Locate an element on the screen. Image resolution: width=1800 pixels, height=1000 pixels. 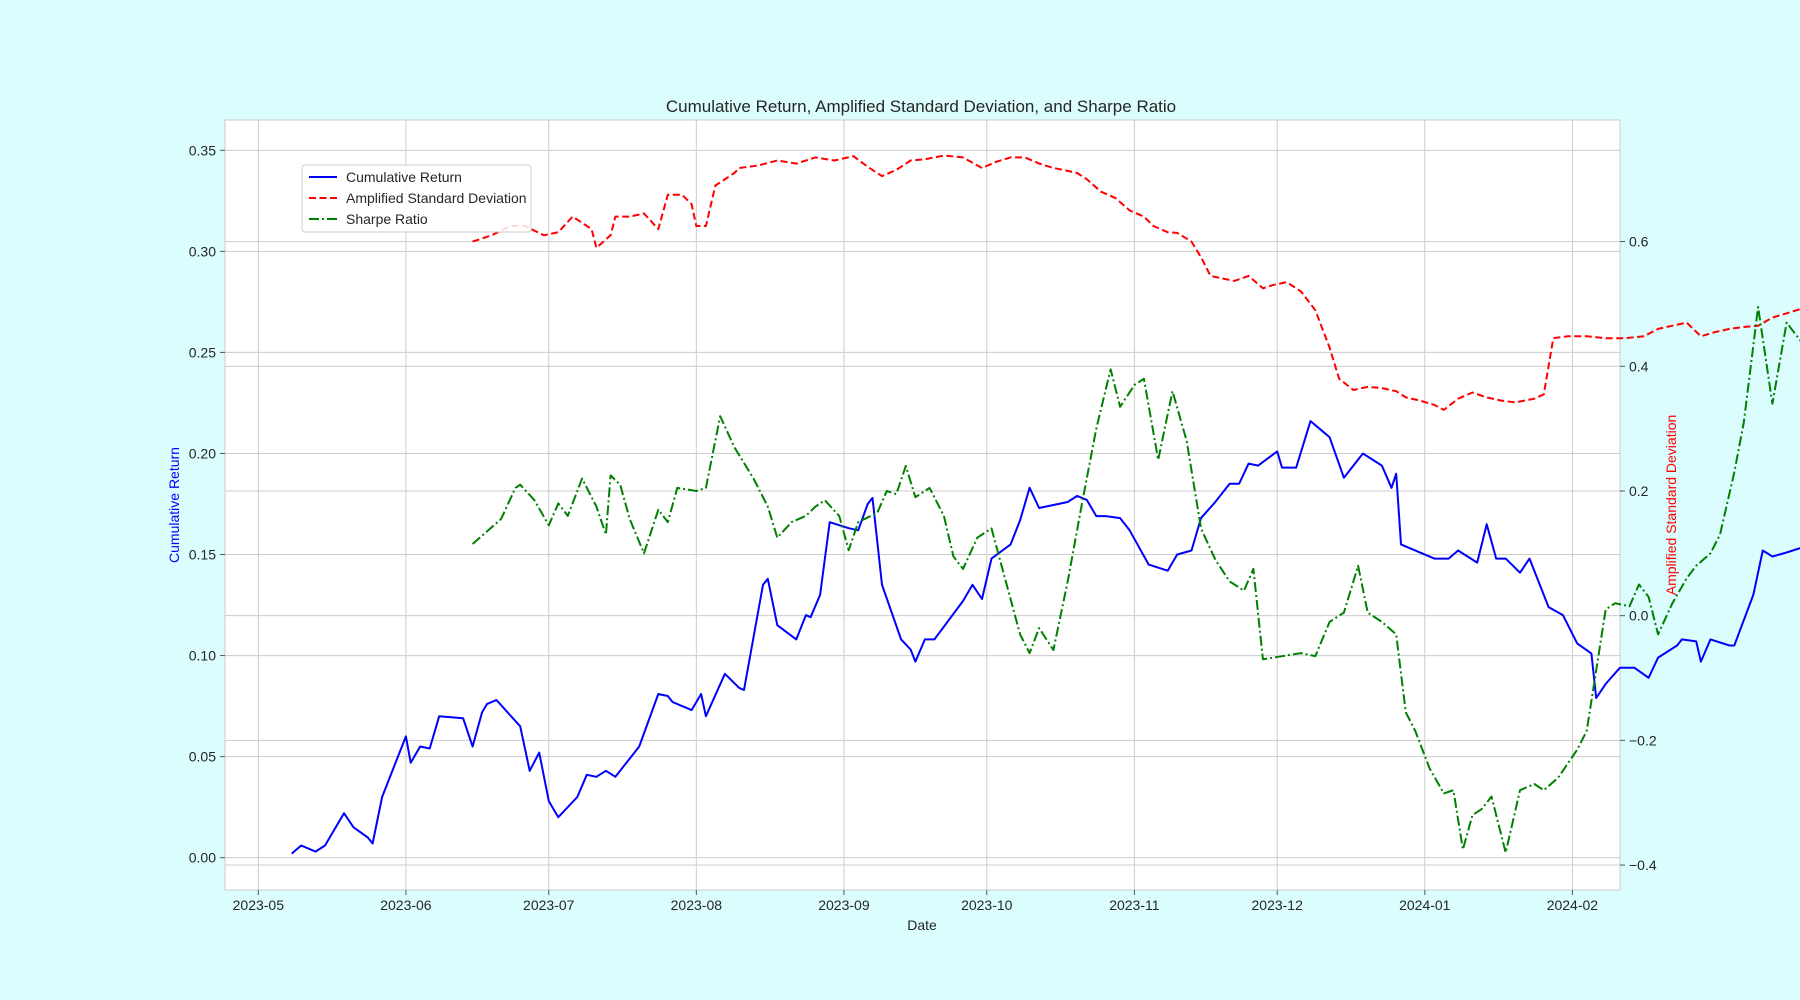
y-left-tick-label: 0.20 is located at coordinates (202, 453).